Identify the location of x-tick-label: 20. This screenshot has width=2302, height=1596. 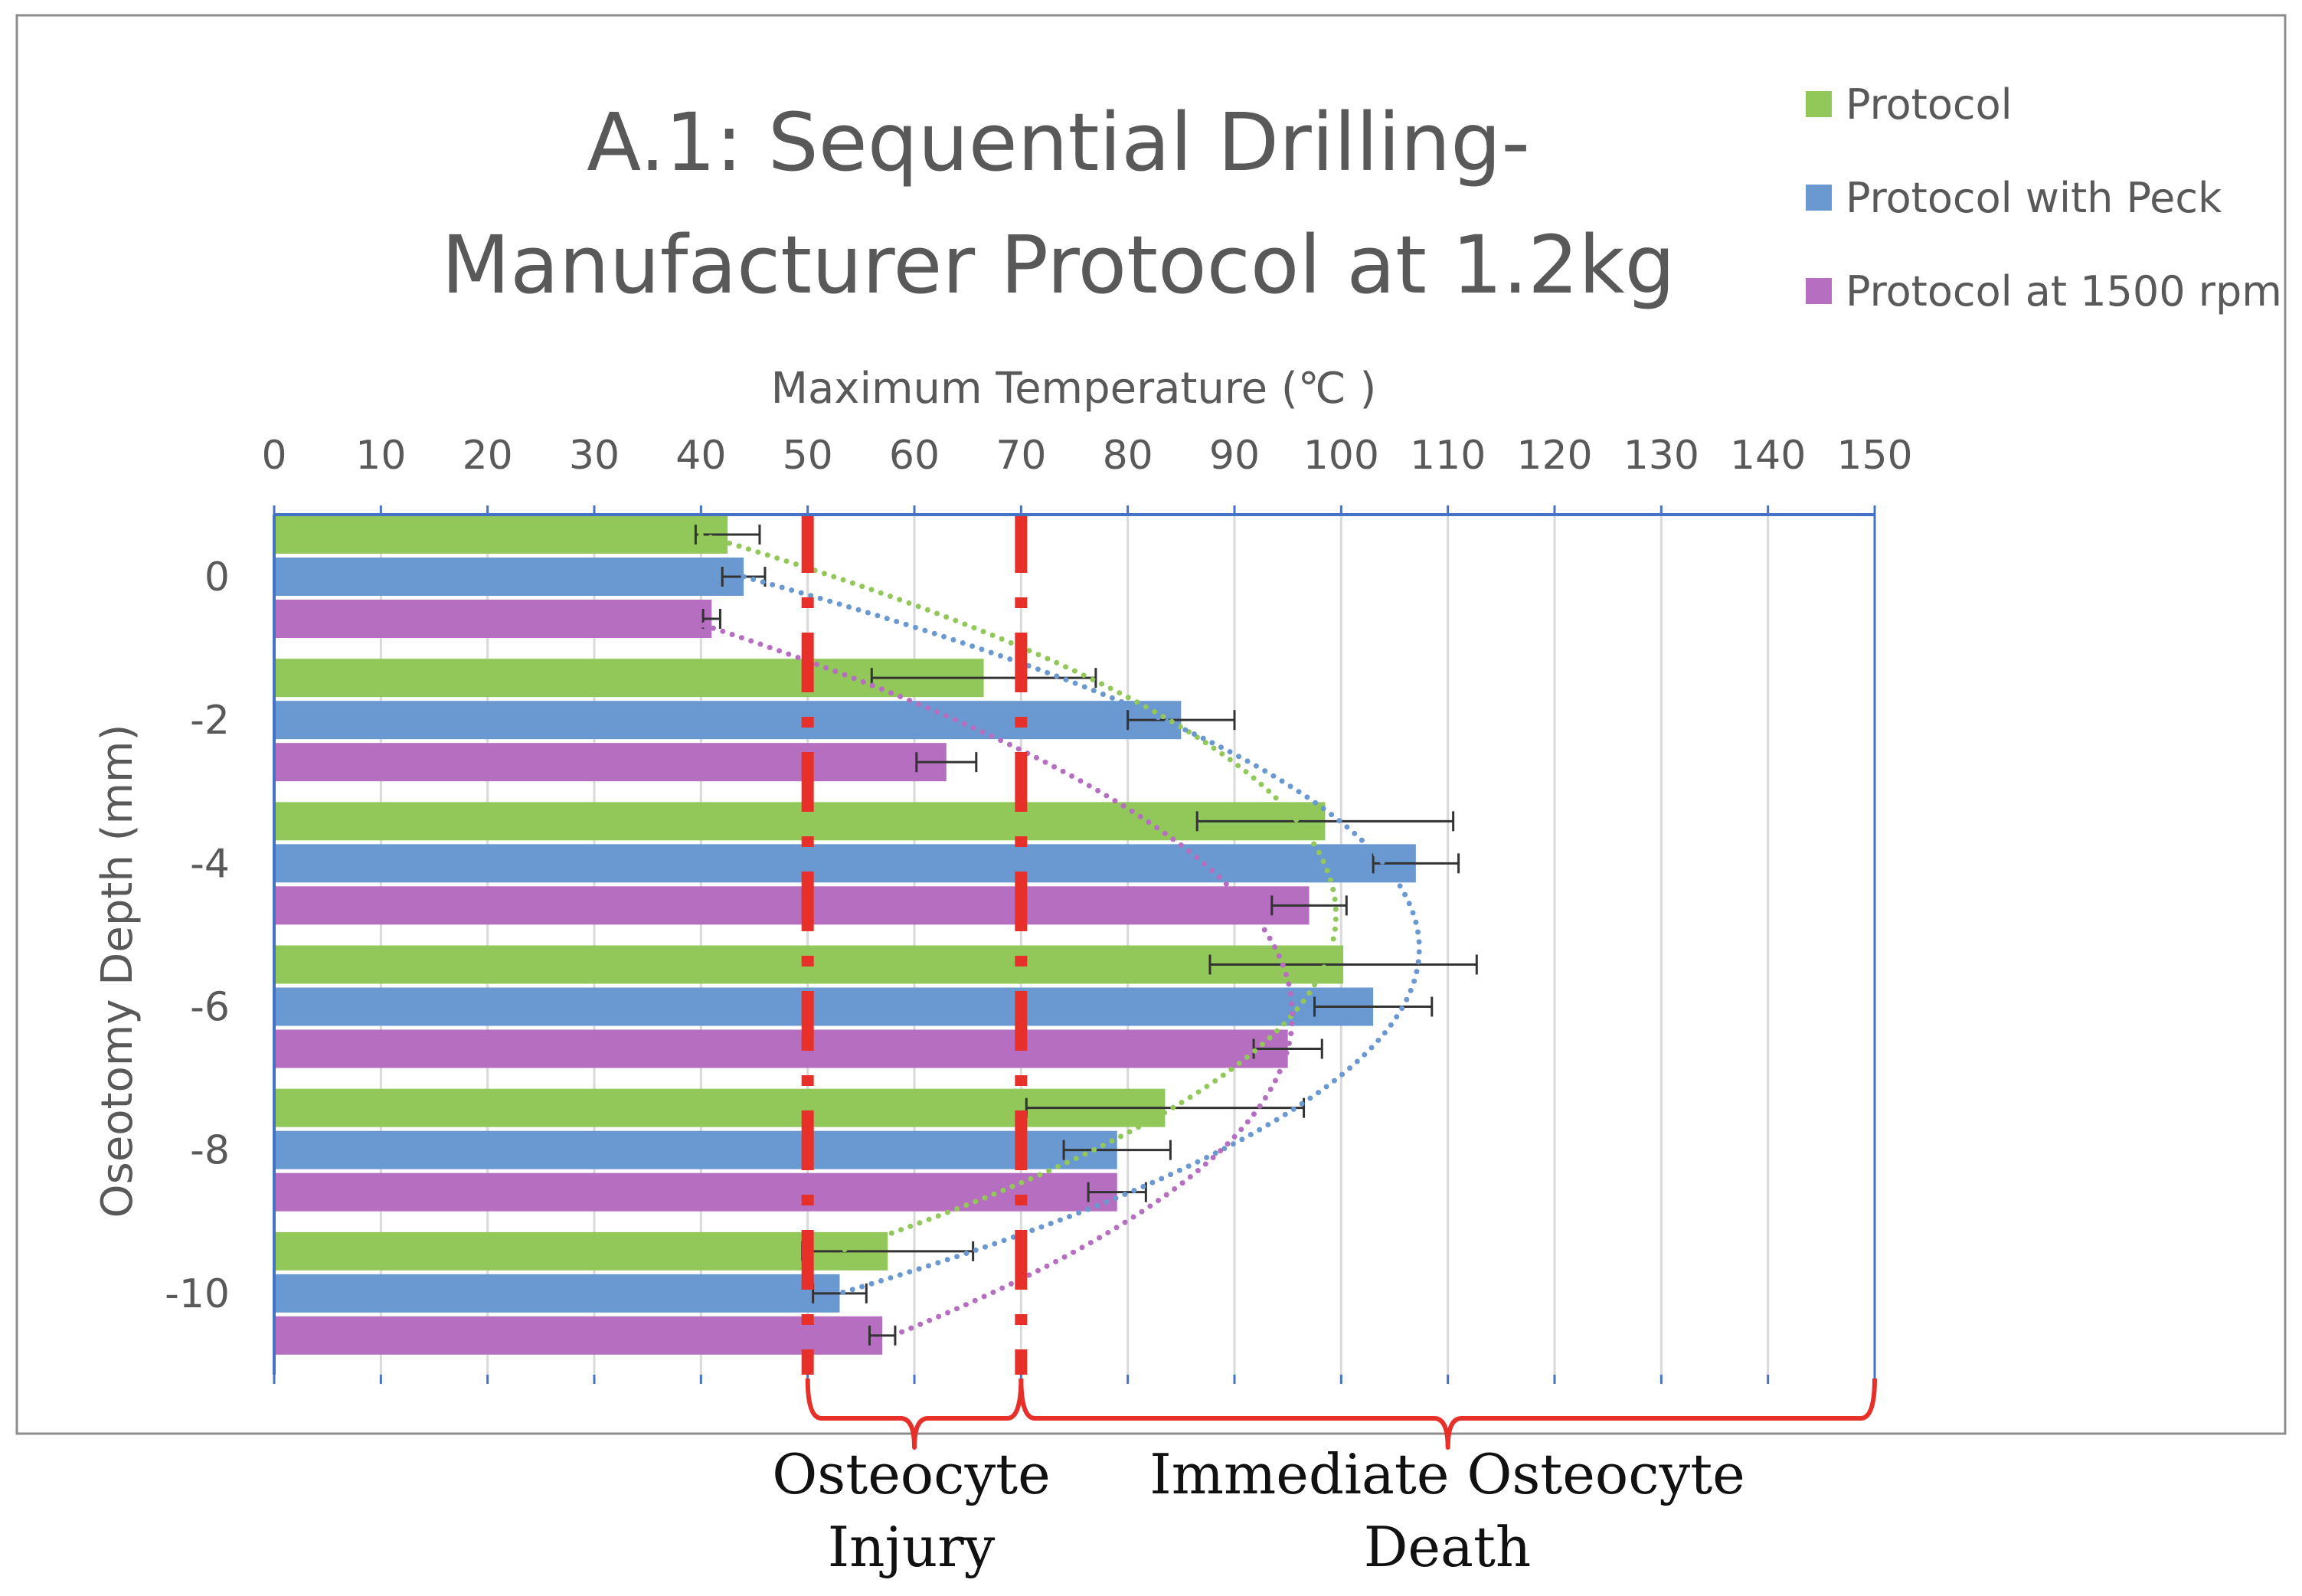
(488, 456).